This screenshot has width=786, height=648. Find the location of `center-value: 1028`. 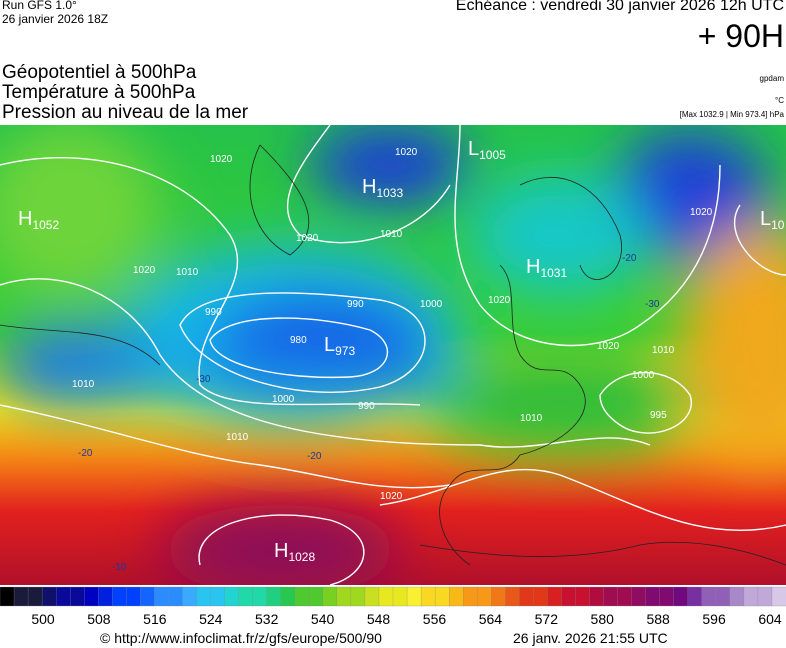

center-value: 1028 is located at coordinates (301, 557).